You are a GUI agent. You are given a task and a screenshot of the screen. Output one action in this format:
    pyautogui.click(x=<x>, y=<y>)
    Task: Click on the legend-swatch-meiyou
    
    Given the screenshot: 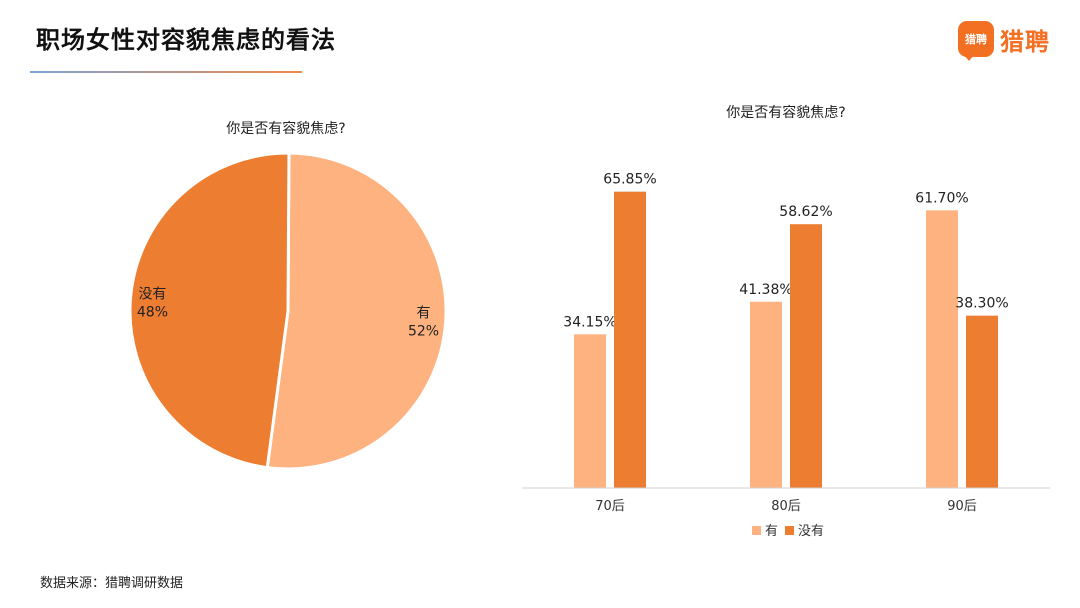 What is the action you would take?
    pyautogui.click(x=789, y=530)
    